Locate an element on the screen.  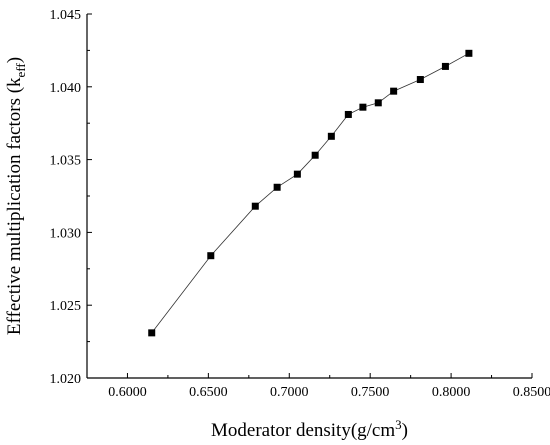
y-tick-label: 1.030 is located at coordinates (66, 233).